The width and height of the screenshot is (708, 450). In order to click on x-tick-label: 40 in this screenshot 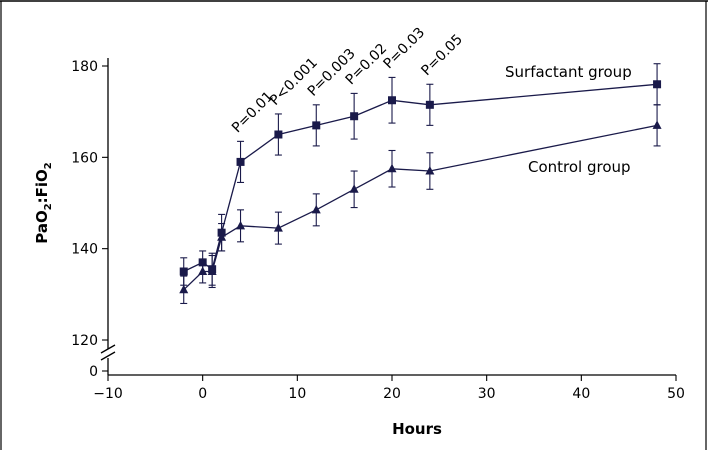, I will do `click(581, 394)`.